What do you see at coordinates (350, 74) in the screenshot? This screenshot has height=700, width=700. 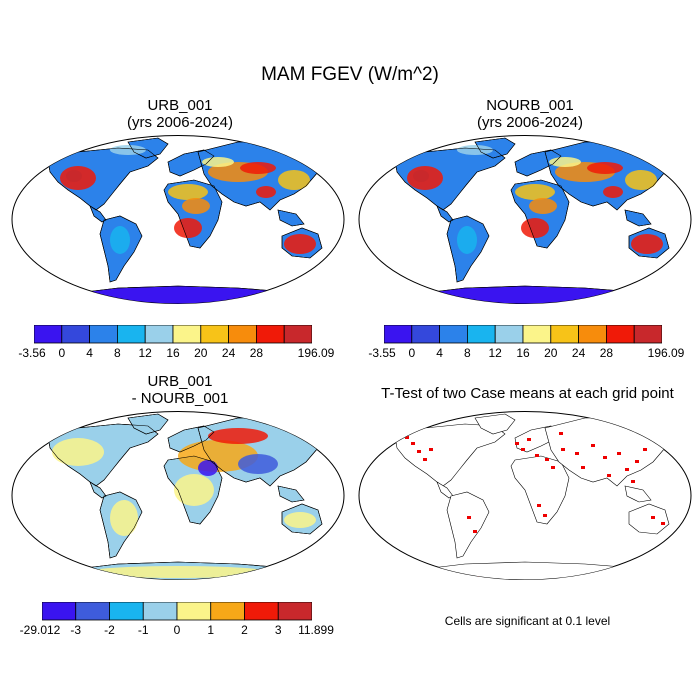 I see `figure-title: MAM FGEV (W/m^2)` at bounding box center [350, 74].